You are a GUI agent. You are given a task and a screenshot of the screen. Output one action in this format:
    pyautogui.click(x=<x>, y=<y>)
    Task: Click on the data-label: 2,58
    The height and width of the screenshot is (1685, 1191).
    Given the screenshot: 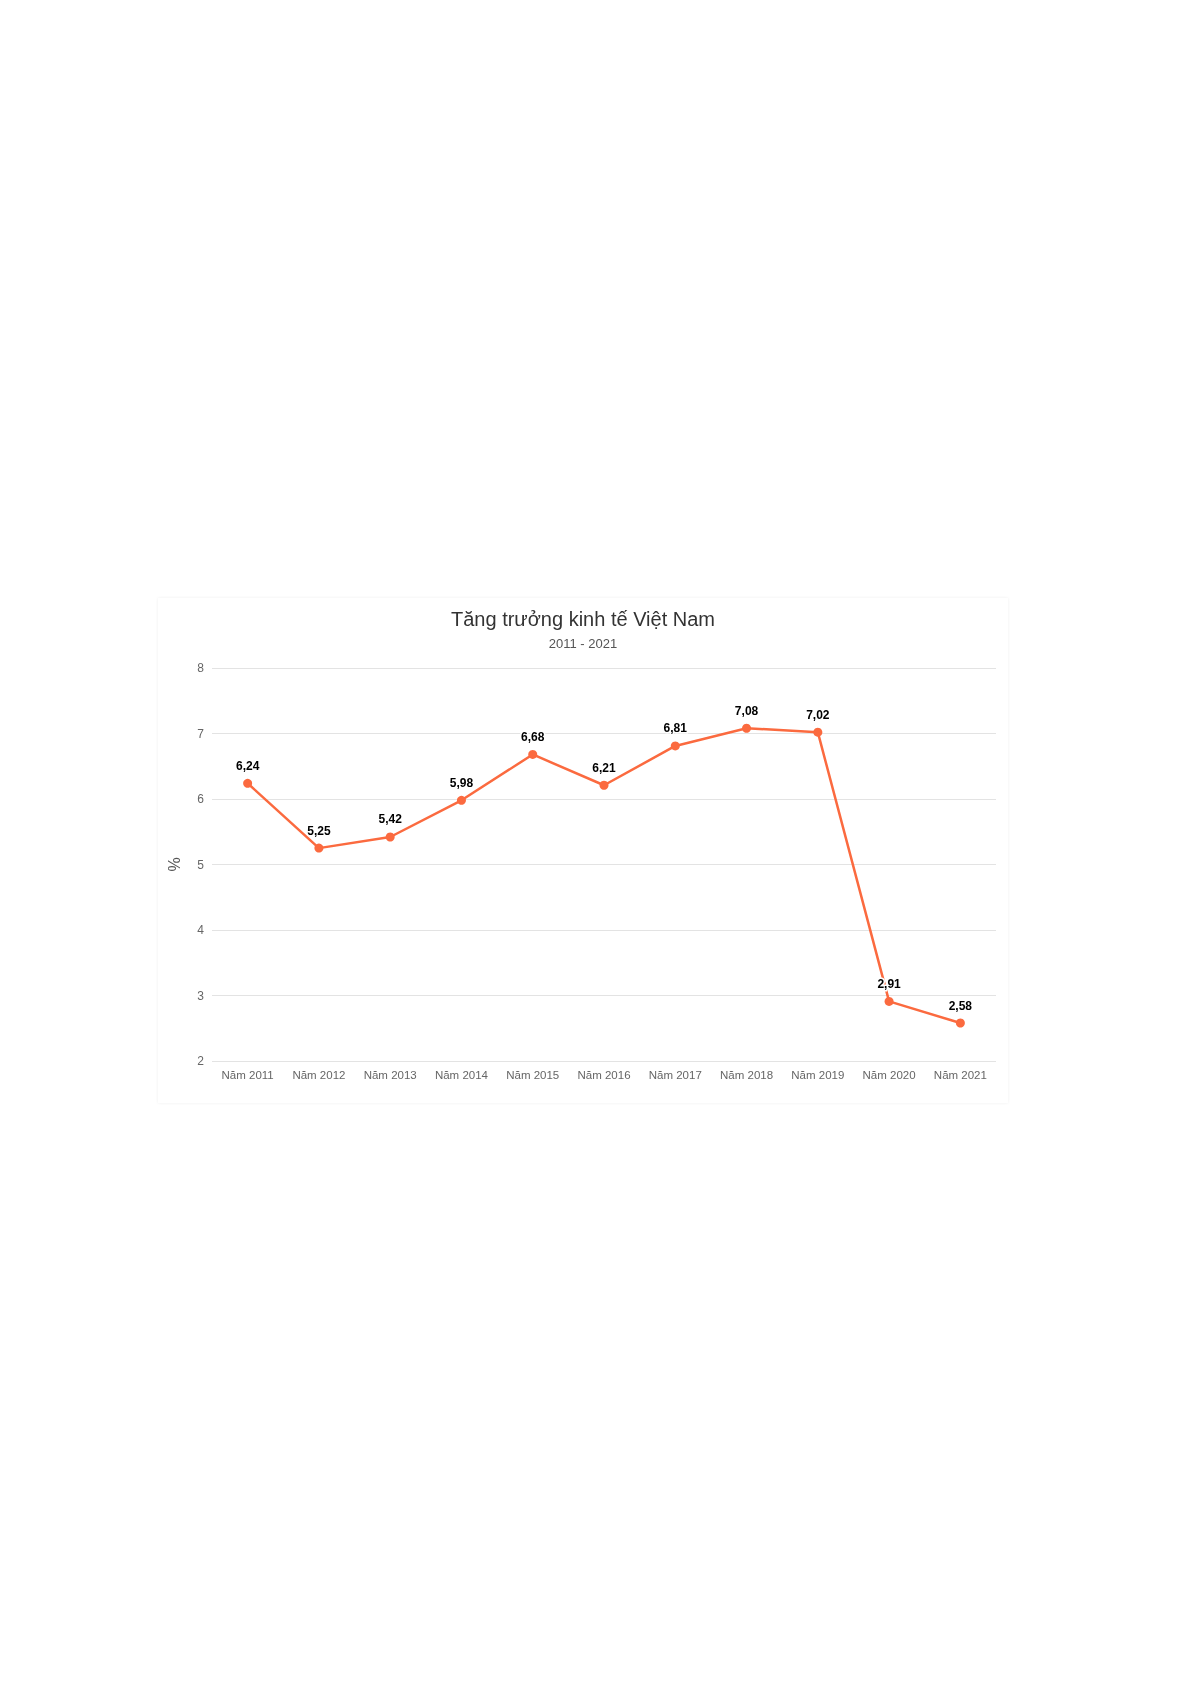 What is the action you would take?
    pyautogui.click(x=960, y=1005)
    